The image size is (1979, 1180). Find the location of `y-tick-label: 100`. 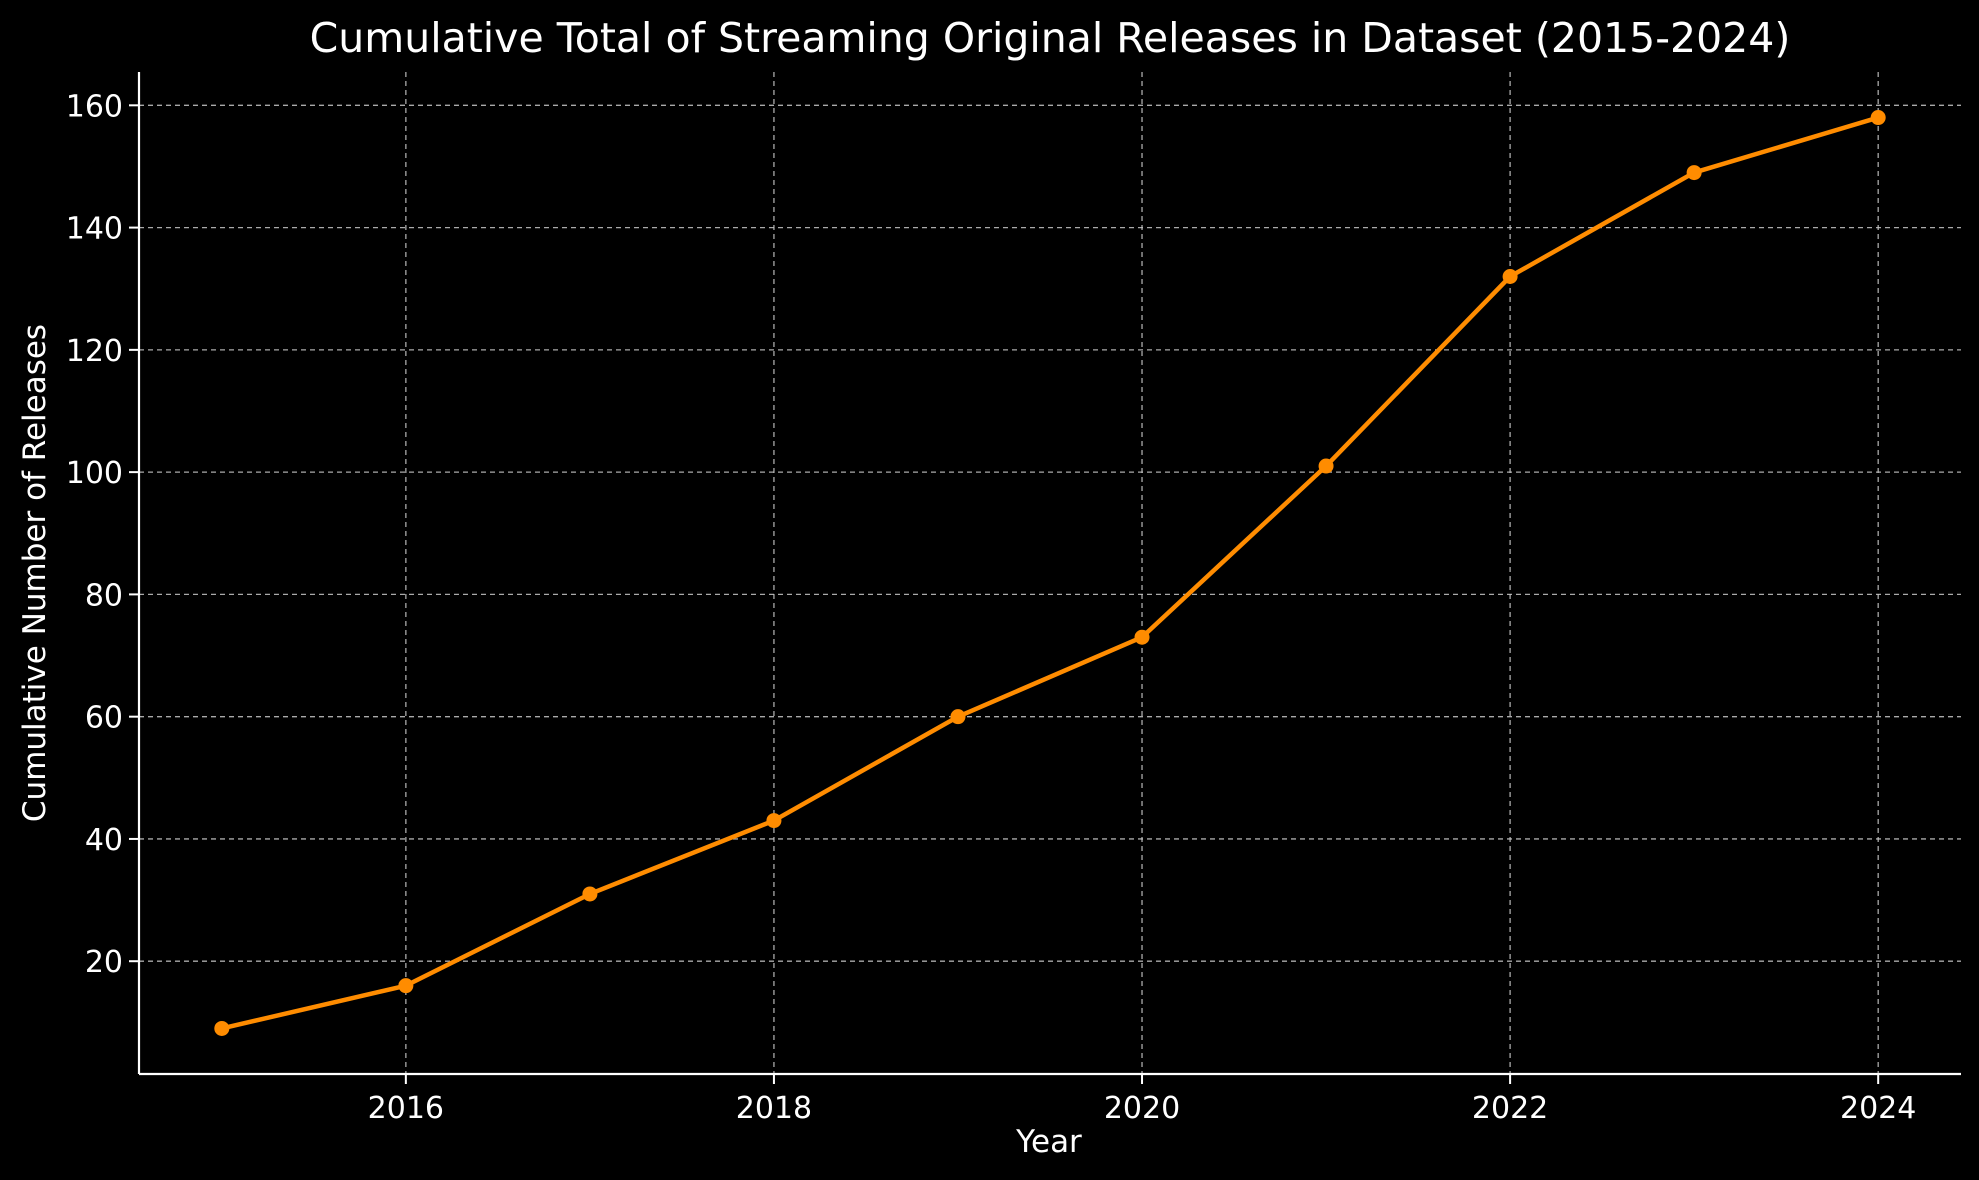

y-tick-label: 100 is located at coordinates (94, 473).